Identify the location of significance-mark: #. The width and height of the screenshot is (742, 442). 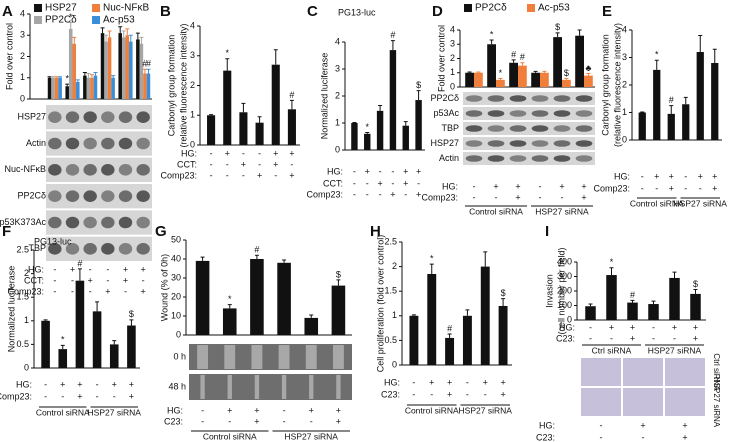
(144, 64).